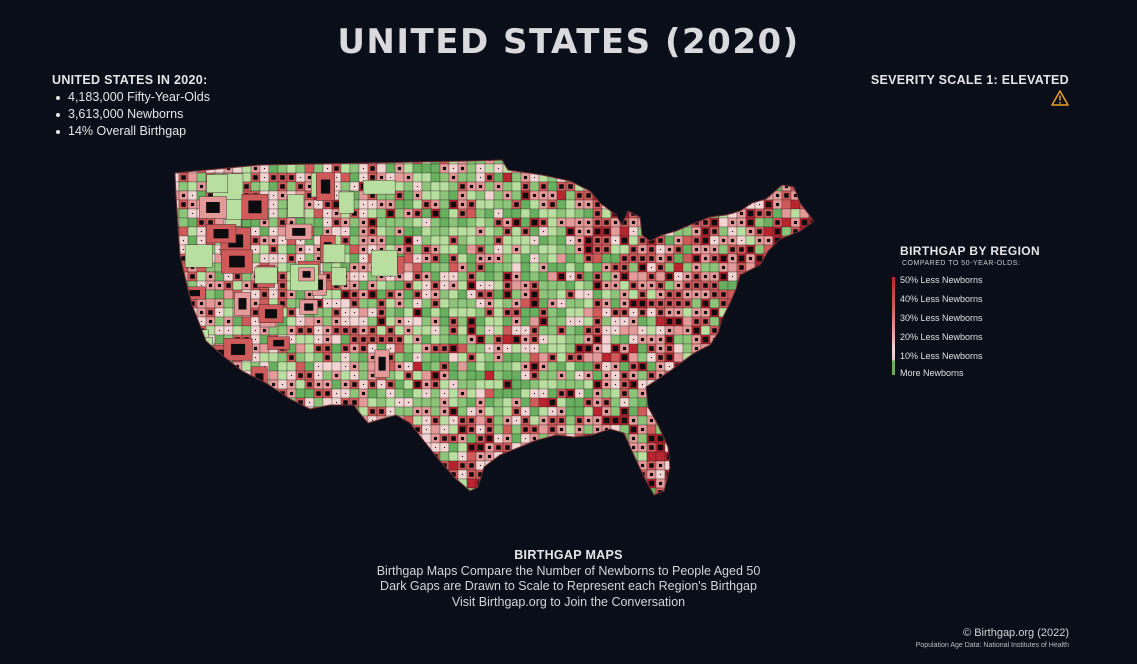 Image resolution: width=1137 pixels, height=664 pixels. I want to click on legend-item-20: 20% Less Newborns, so click(941, 337).